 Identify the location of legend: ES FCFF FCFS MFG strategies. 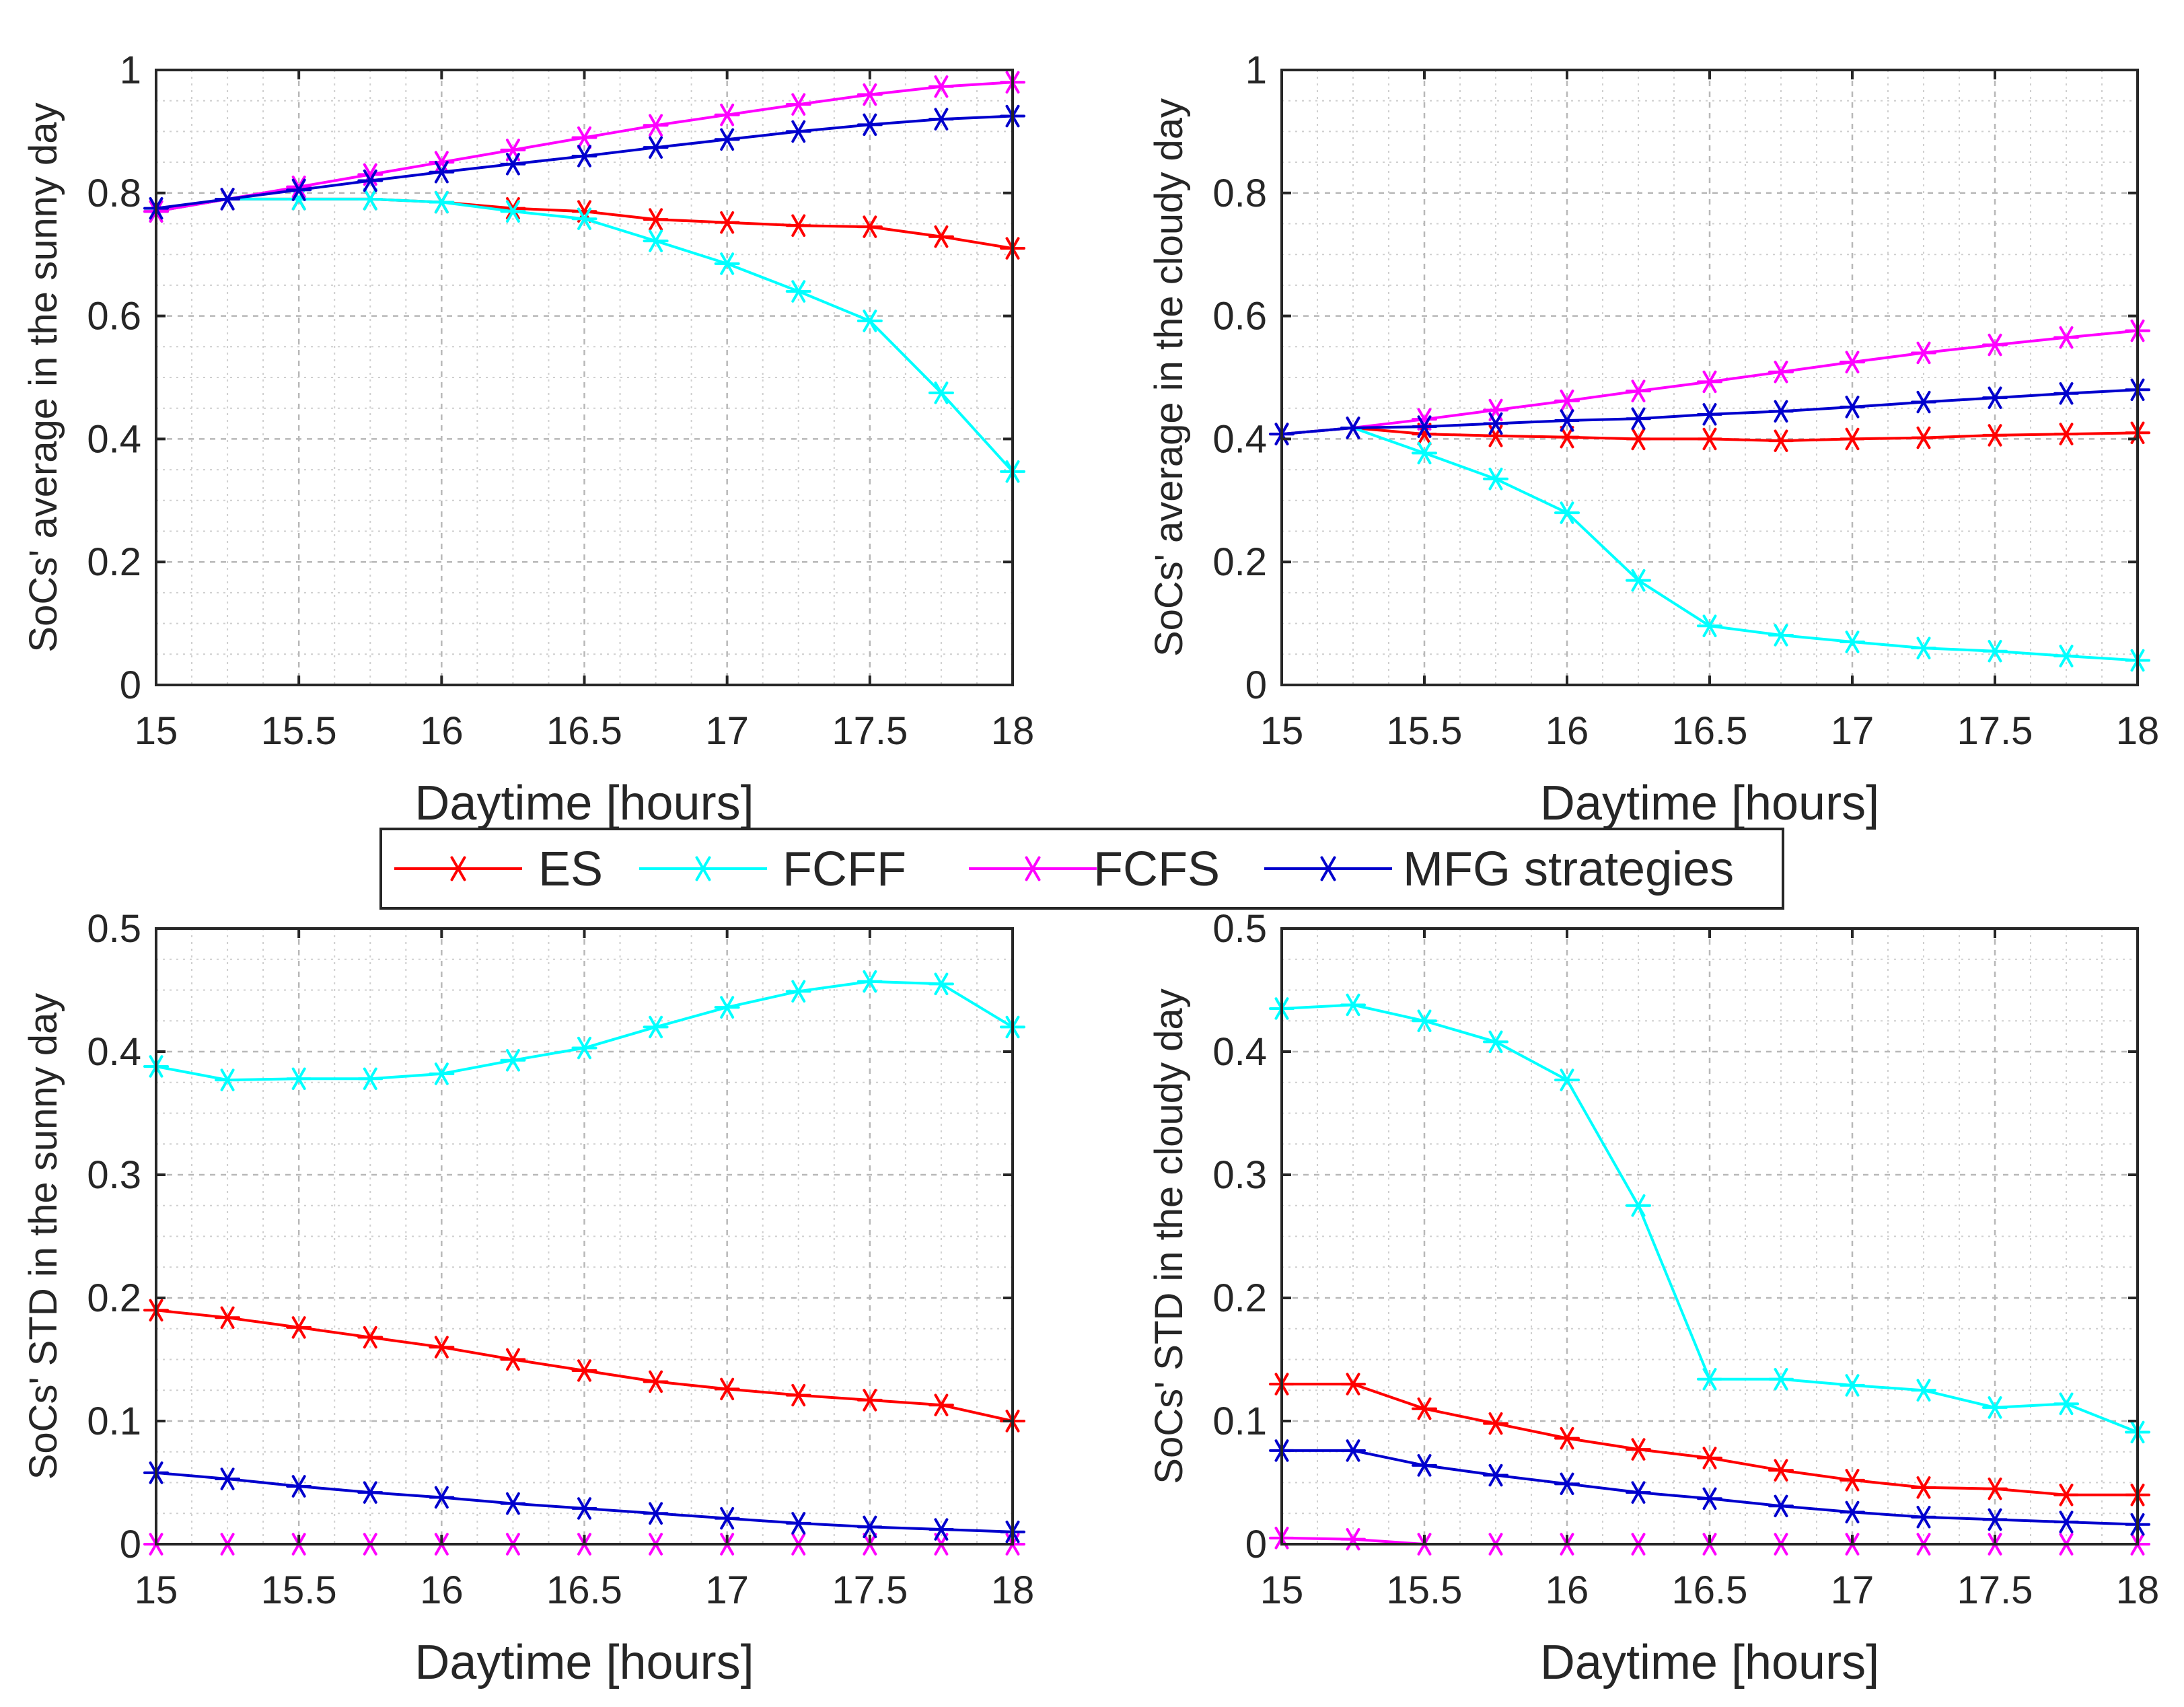
(1081, 869).